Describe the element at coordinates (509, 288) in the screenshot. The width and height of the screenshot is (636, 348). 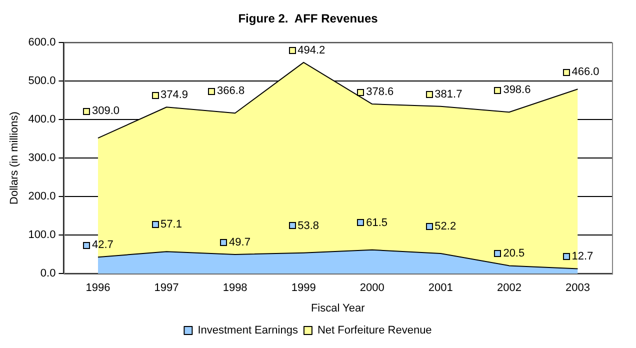
I see `x-tick-label: 2002` at that location.